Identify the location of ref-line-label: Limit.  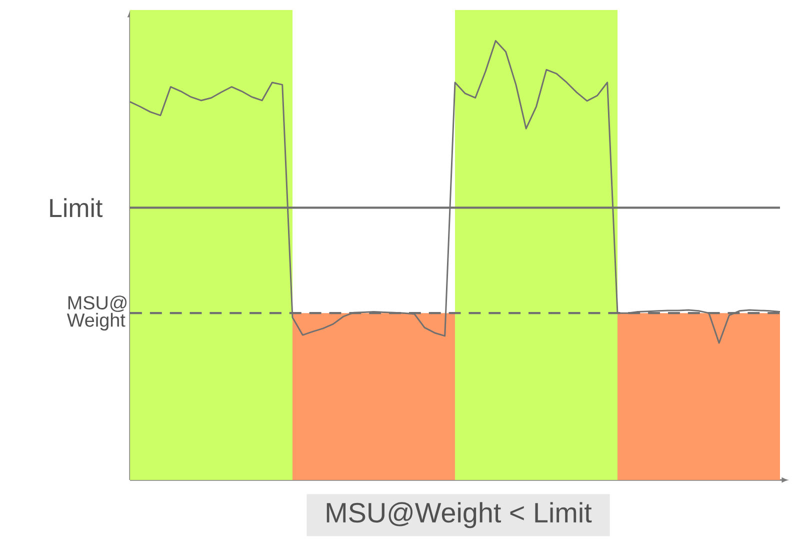
(76, 208).